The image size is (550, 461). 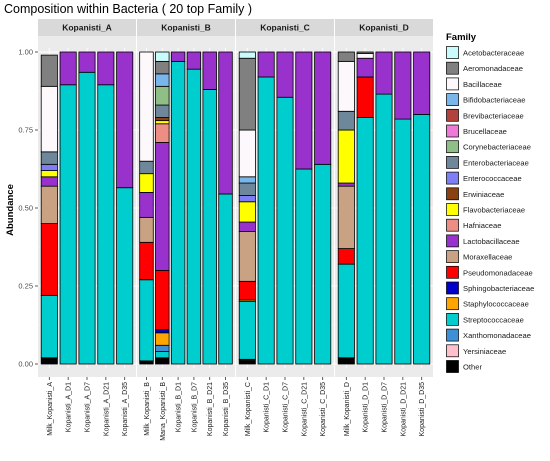 I want to click on legend-label: Acetobacteraceae, so click(x=493, y=53).